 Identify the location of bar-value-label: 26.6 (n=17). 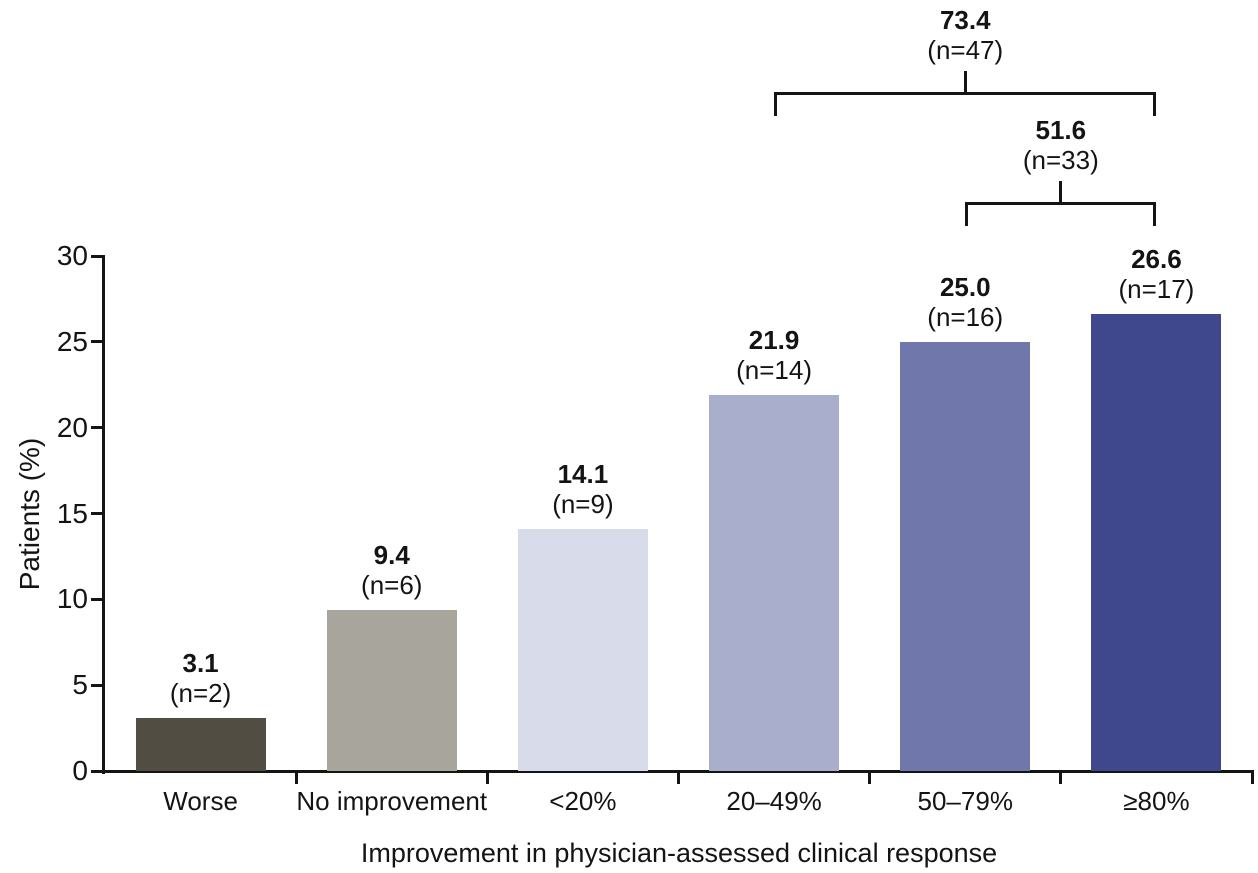
(1156, 274).